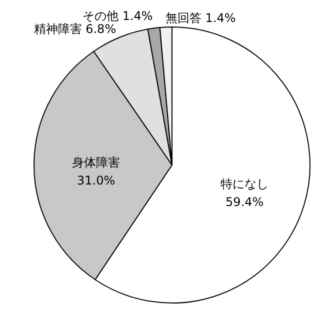  I want to click on slice-label: 無回答 1.4%, so click(200, 18).